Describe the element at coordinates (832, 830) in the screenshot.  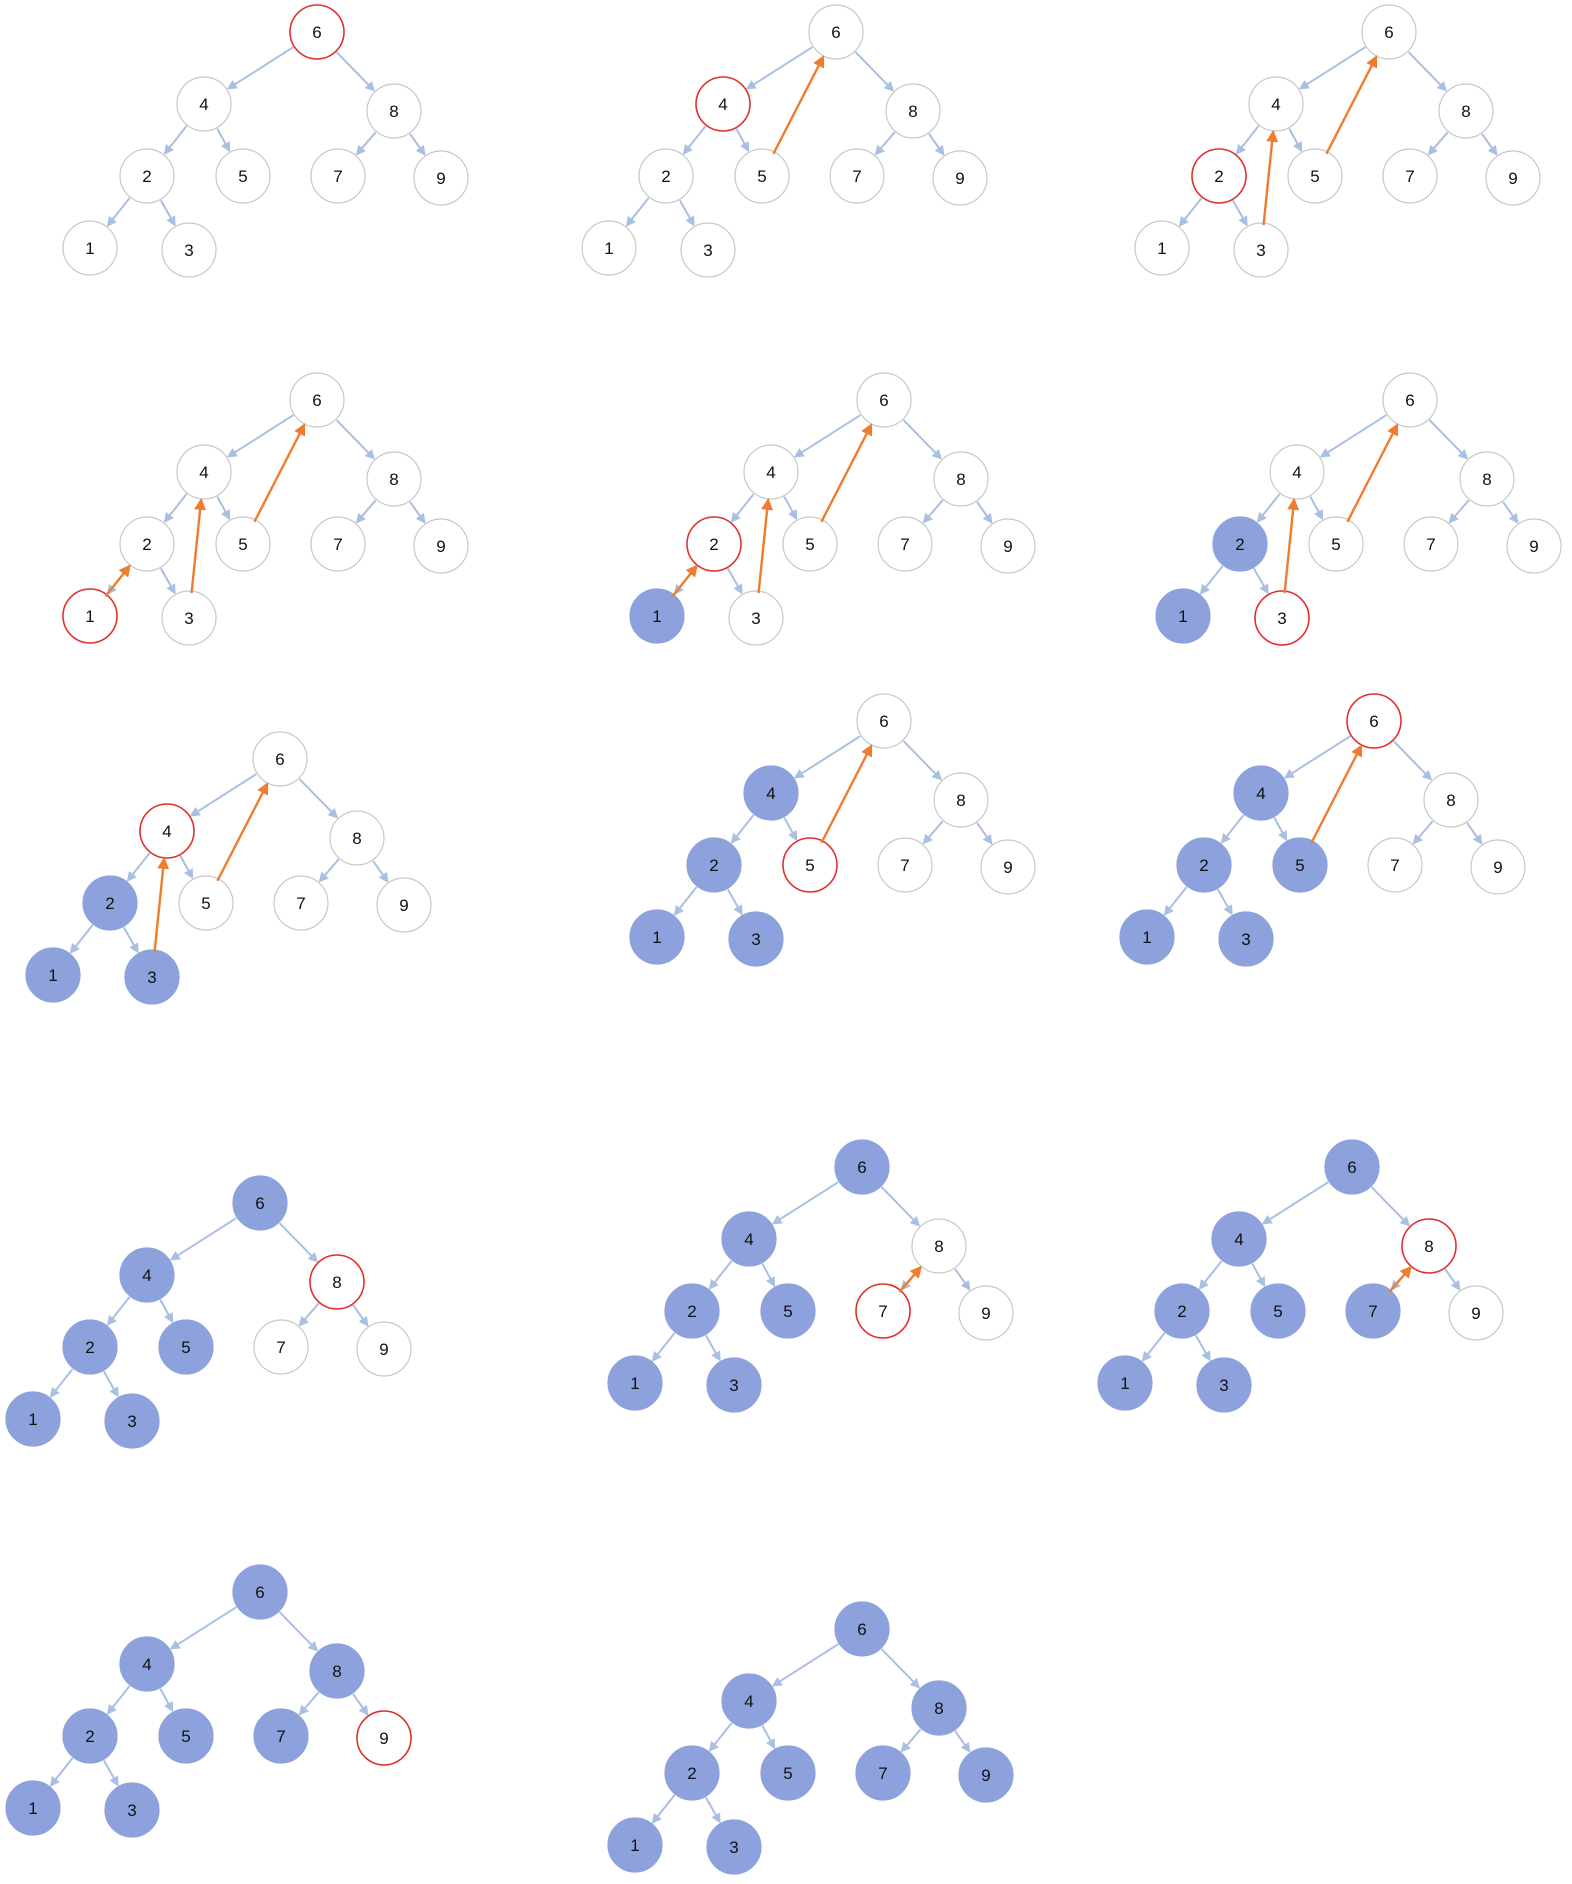
I see `step-panel-8: 123456789` at that location.